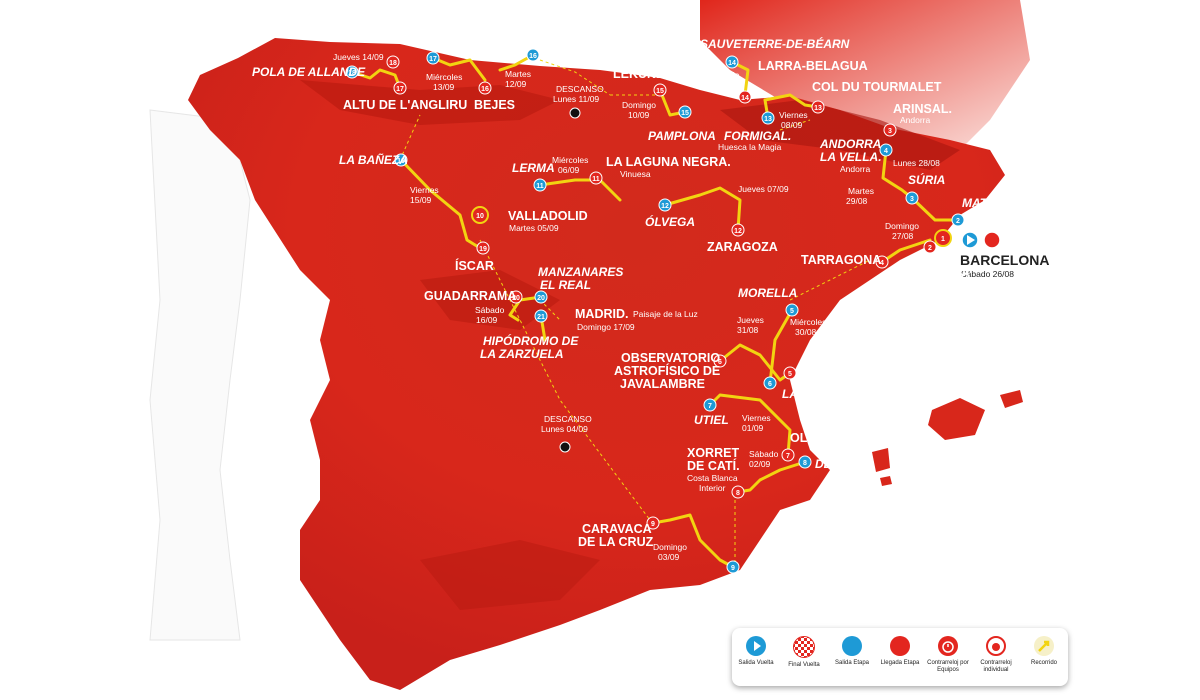 This screenshot has width=1200, height=700. I want to click on label-astrofisico: ASTROFÍSICO DE, so click(667, 370).